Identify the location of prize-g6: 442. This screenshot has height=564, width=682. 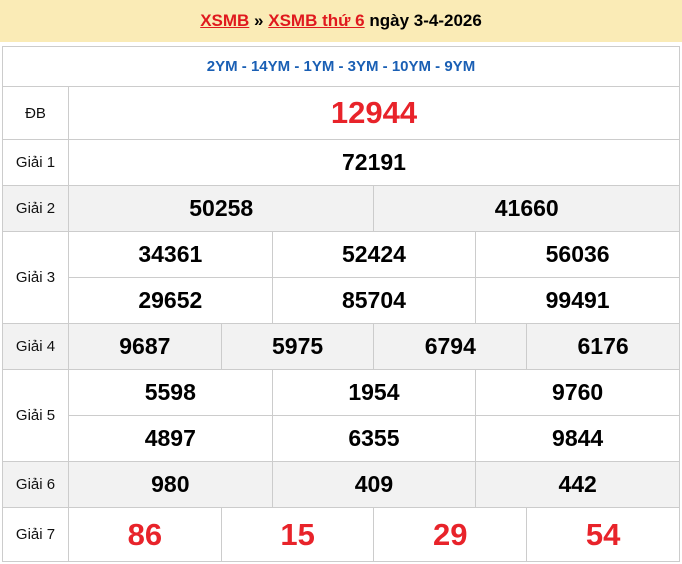
(577, 484).